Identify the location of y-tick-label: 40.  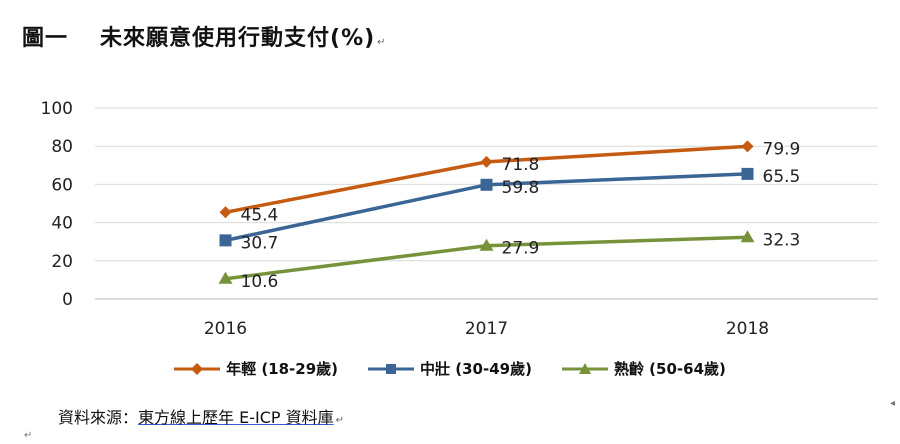
(62, 224).